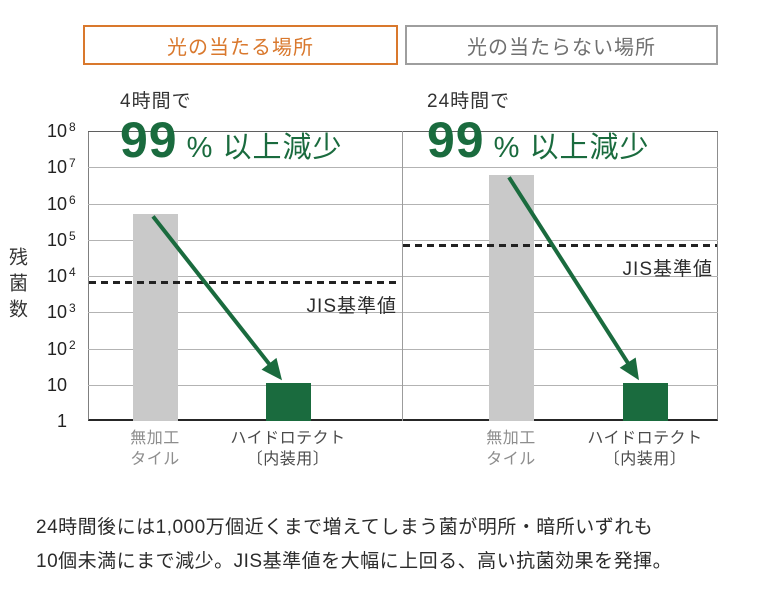 The height and width of the screenshot is (603, 775). Describe the element at coordinates (42, 240) in the screenshot. I see `y-tick-label: 10 5` at that location.